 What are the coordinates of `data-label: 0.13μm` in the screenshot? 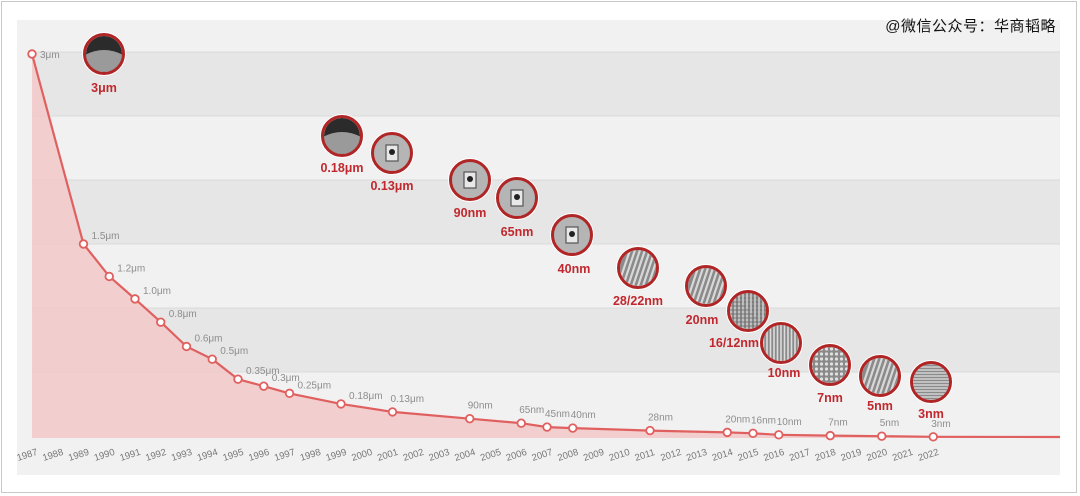 It's located at (408, 399).